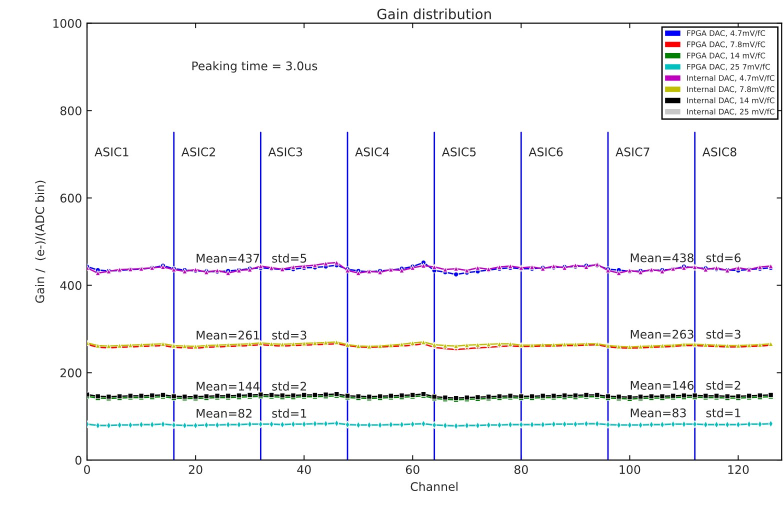 This screenshot has height=505, width=784. What do you see at coordinates (195, 469) in the screenshot?
I see `x-tick-label: 20` at bounding box center [195, 469].